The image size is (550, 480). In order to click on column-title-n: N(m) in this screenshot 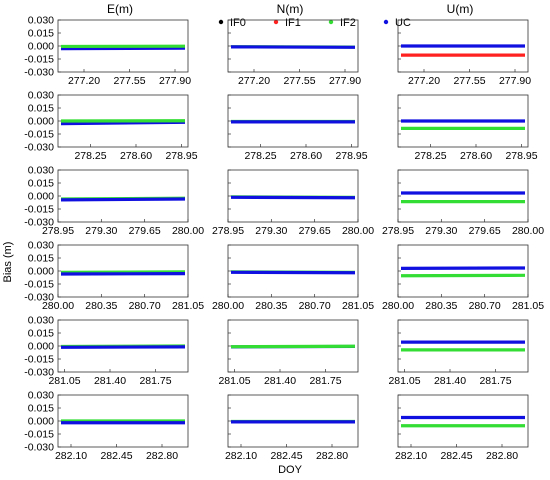, I will do `click(290, 9)`.